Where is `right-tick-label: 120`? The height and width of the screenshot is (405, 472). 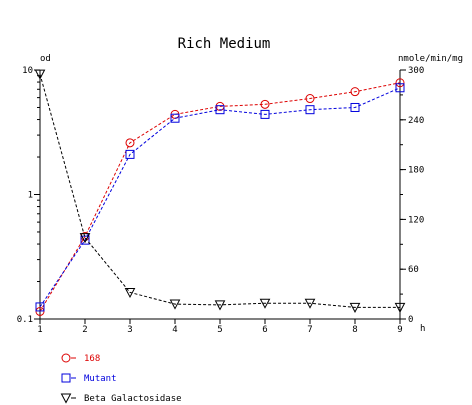 right-tick-label: 120 is located at coordinates (416, 220).